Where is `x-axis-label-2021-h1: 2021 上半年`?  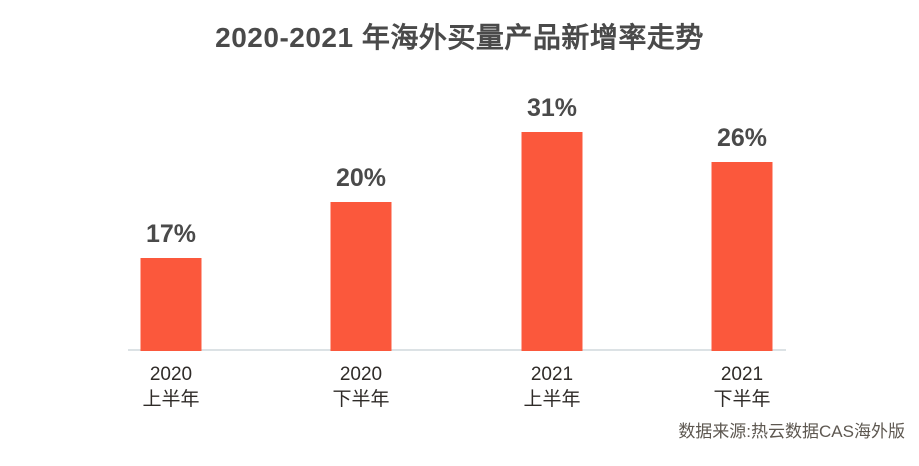 x-axis-label-2021-h1: 2021 上半年 is located at coordinates (552, 387).